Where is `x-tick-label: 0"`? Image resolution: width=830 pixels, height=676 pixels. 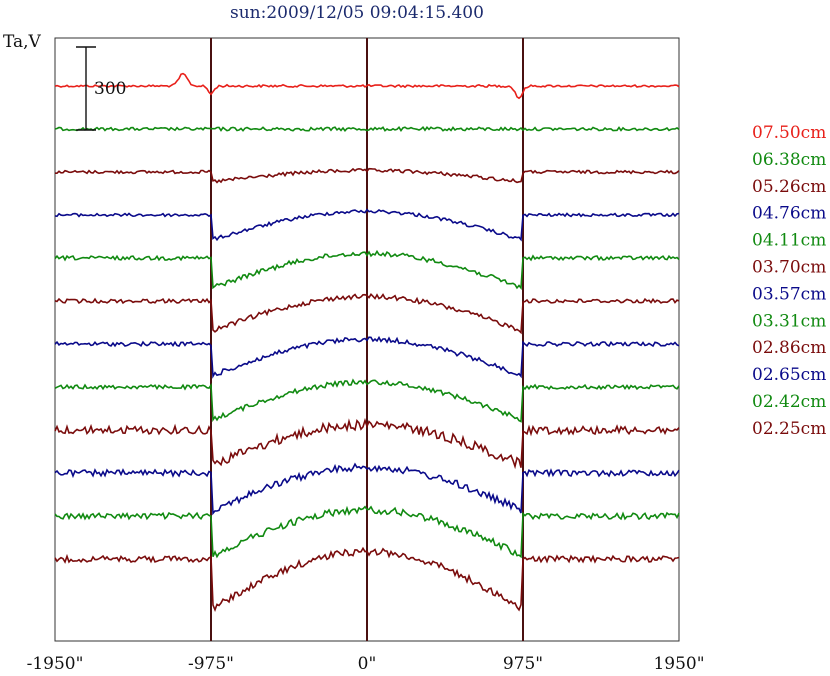 x-tick-label: 0" is located at coordinates (367, 664).